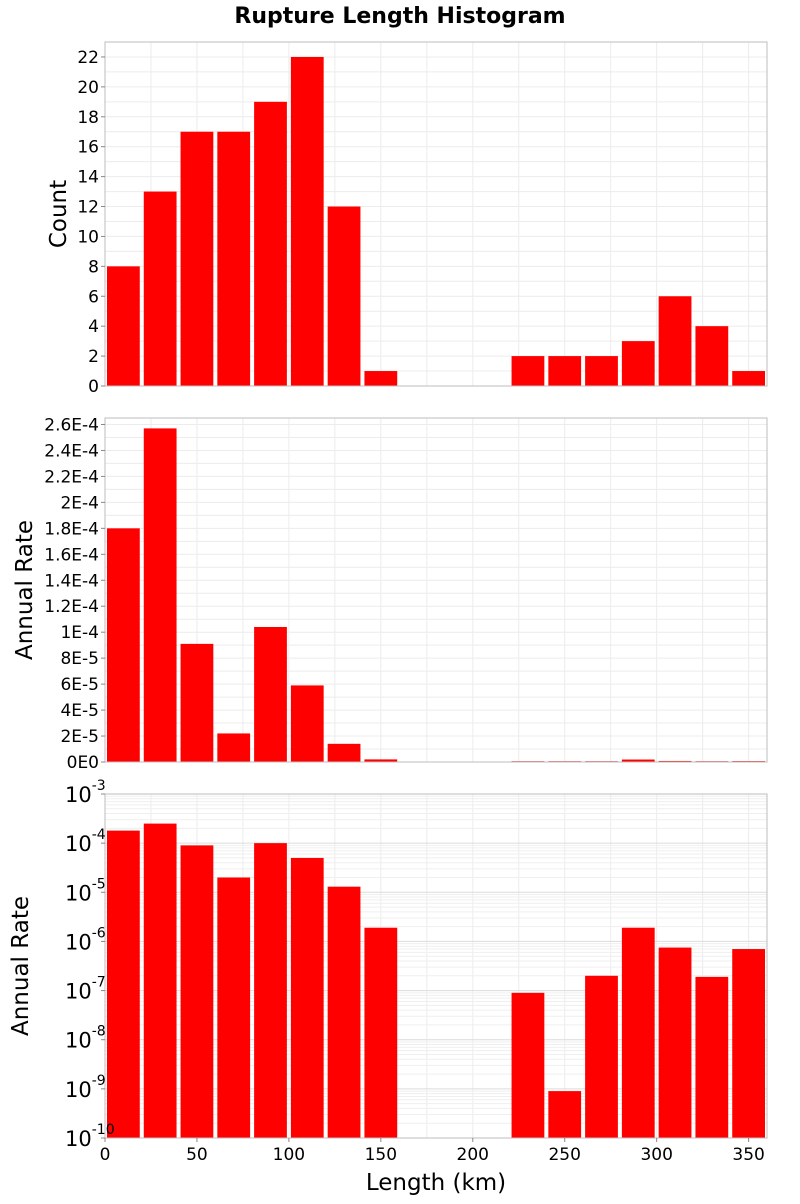 The width and height of the screenshot is (800, 1204). What do you see at coordinates (79, 685) in the screenshot?
I see `rate-linear-ytick-label: 6E-5` at bounding box center [79, 685].